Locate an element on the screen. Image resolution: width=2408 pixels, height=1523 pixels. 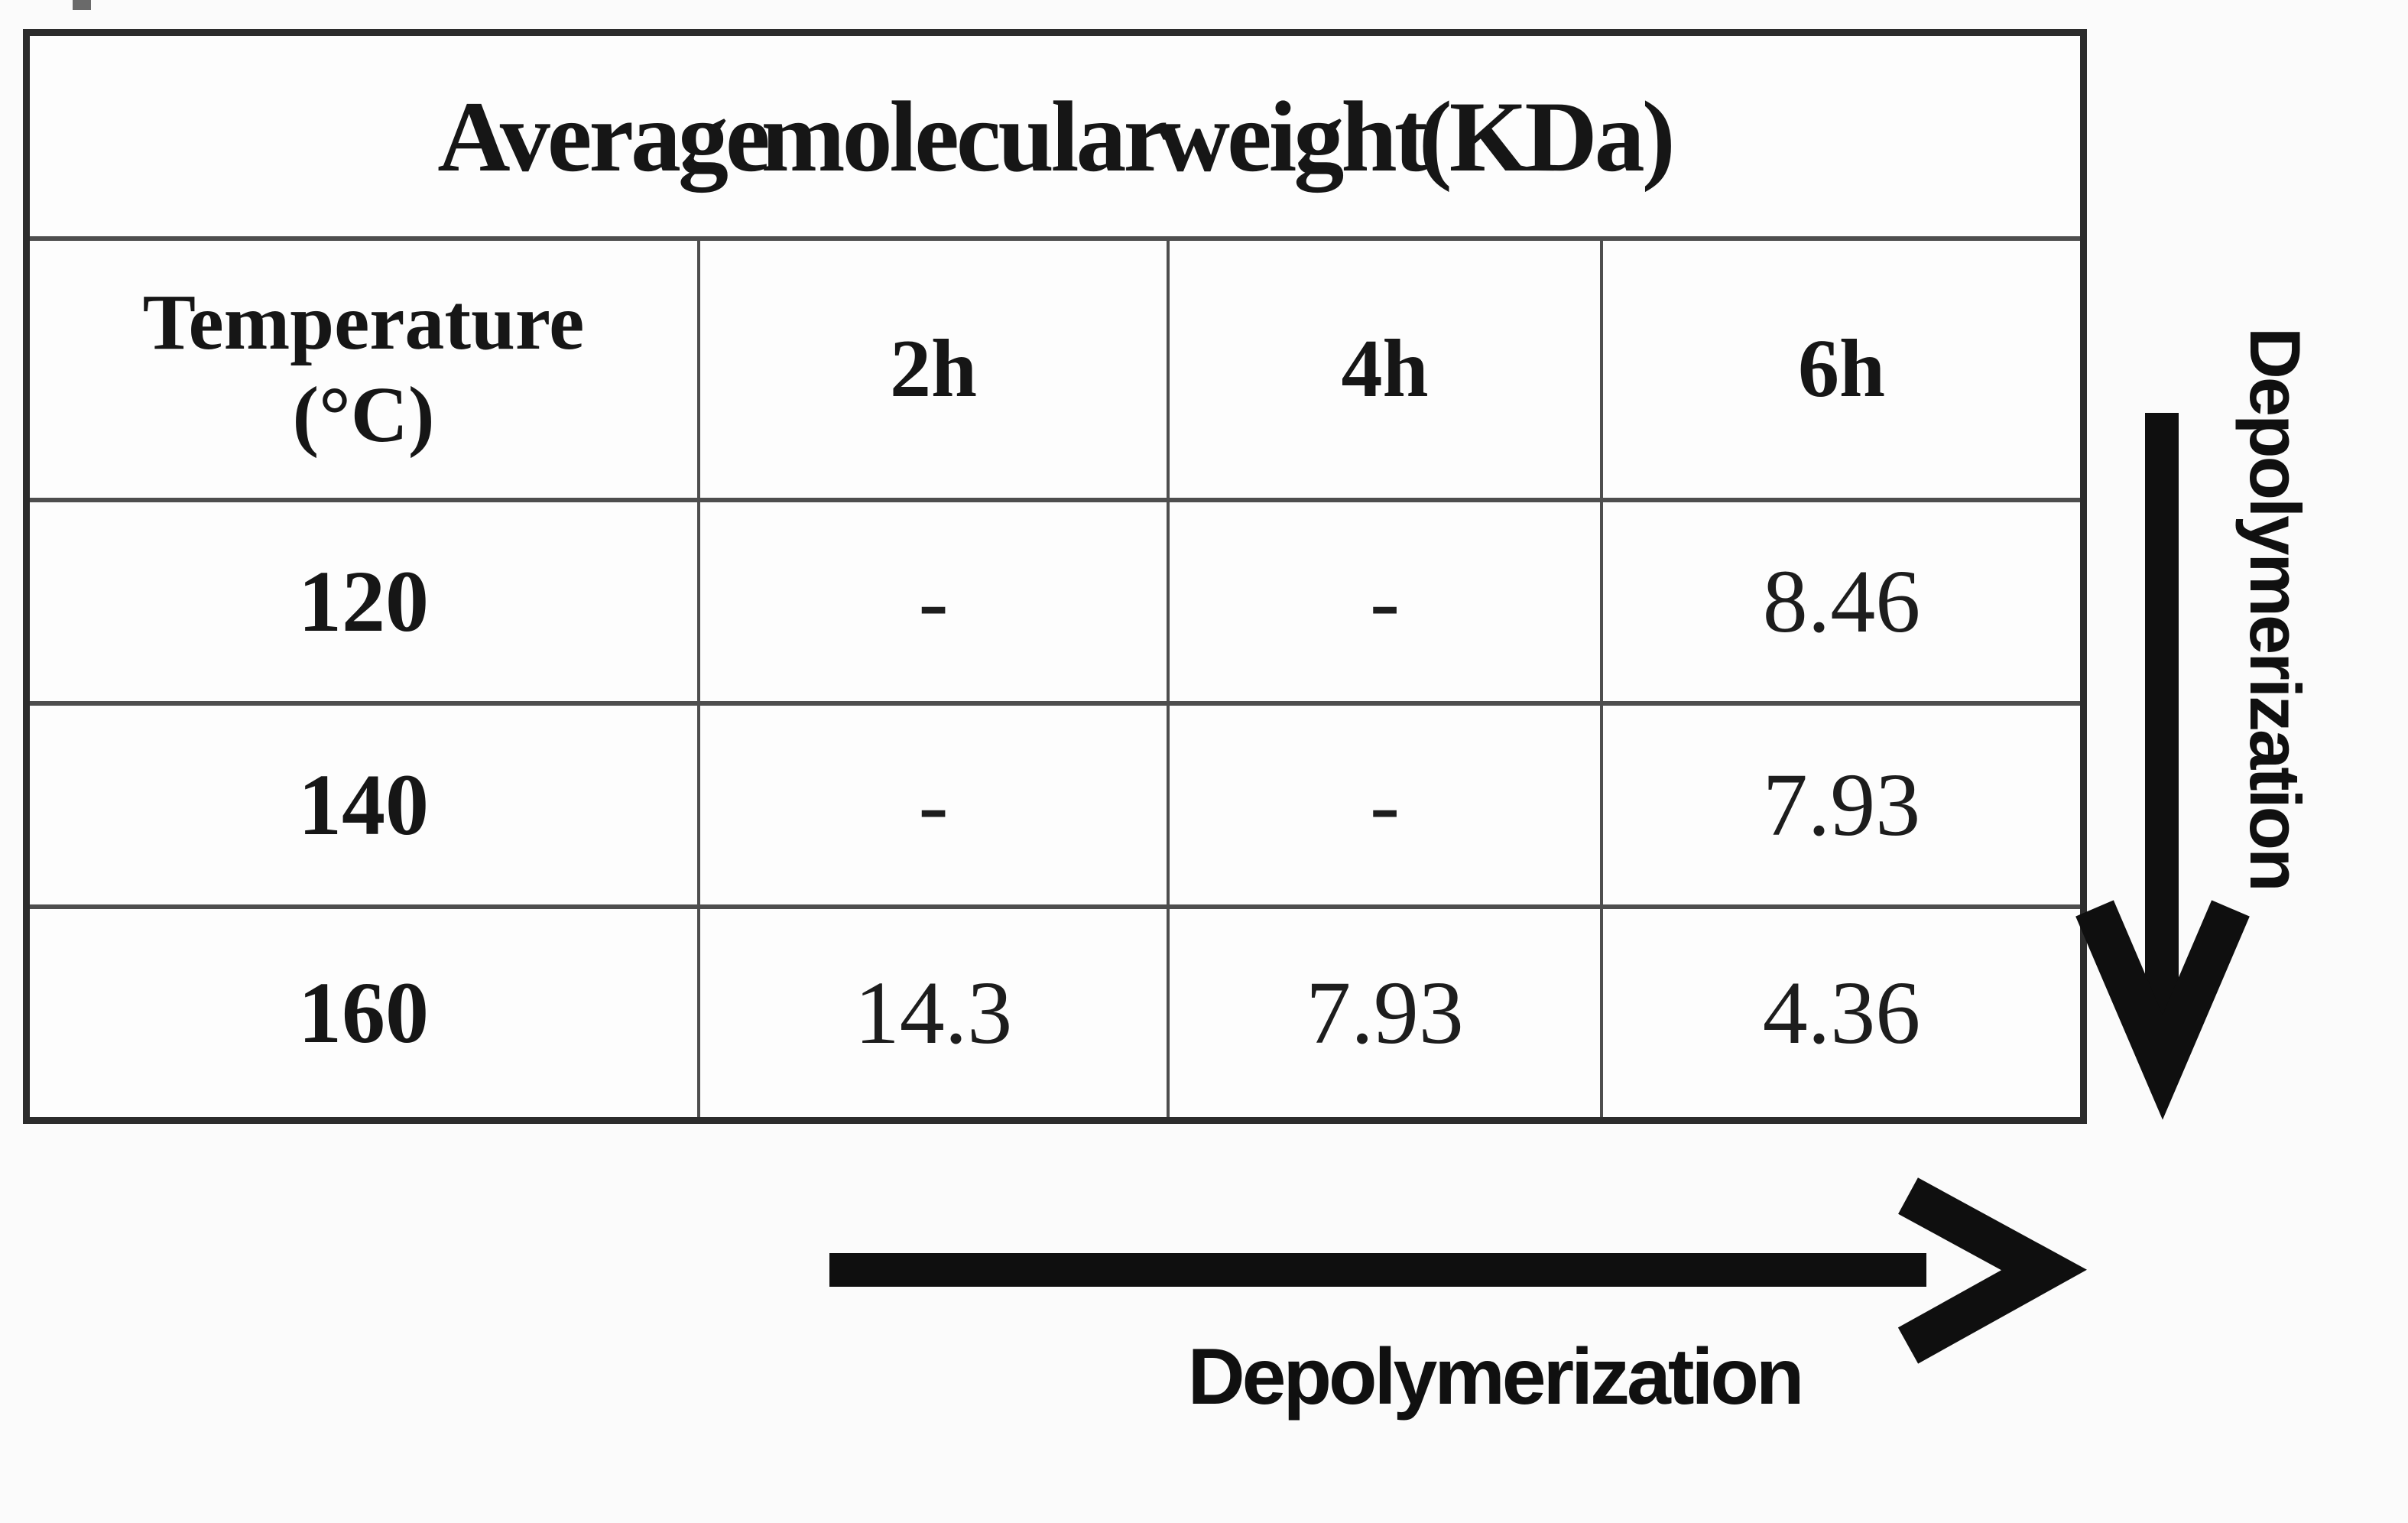
scan-artifact-speck is located at coordinates (82, 5).